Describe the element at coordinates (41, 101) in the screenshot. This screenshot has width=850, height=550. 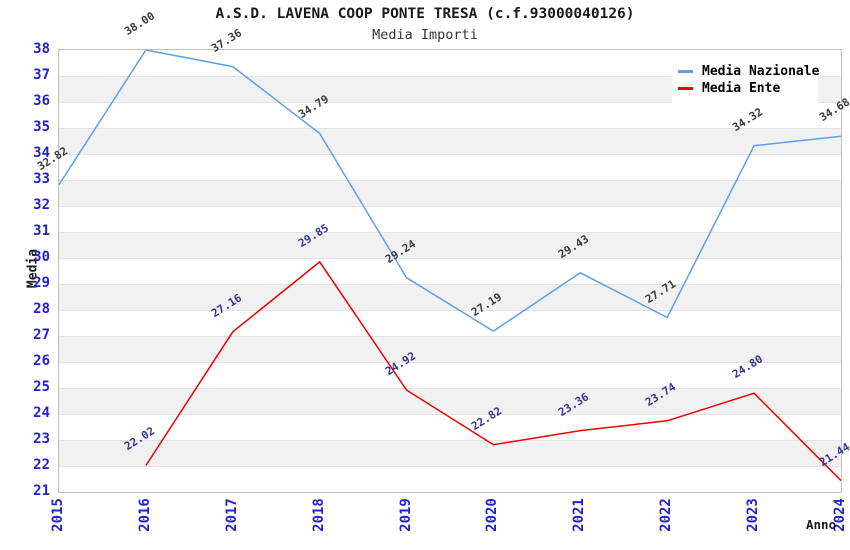
I see `y-tick-label: 36` at that location.